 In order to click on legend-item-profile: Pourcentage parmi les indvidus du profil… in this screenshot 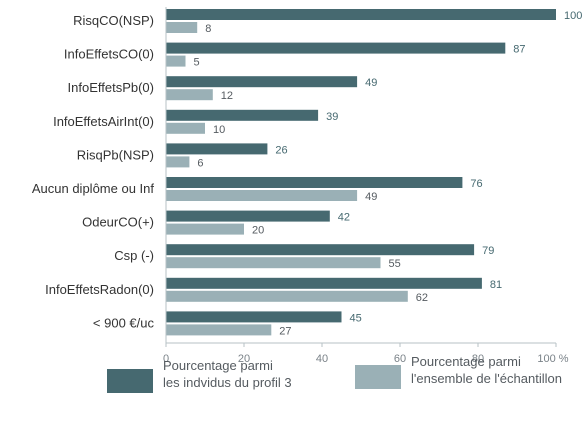, I will do `click(199, 387)`.